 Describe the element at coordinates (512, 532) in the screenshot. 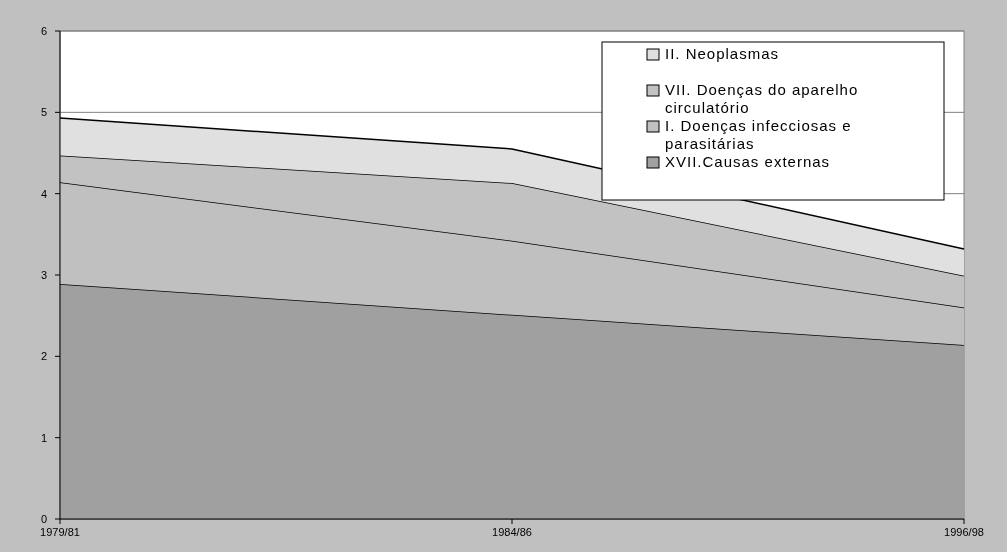

I see `x-tick-label: 1984/86` at that location.